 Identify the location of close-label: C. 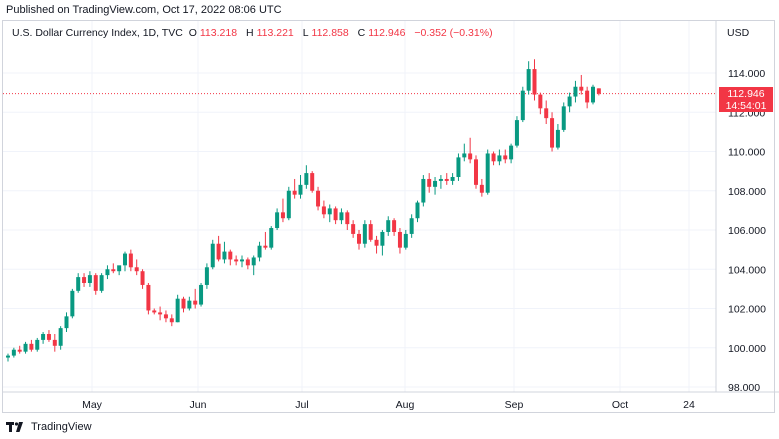
(361, 33).